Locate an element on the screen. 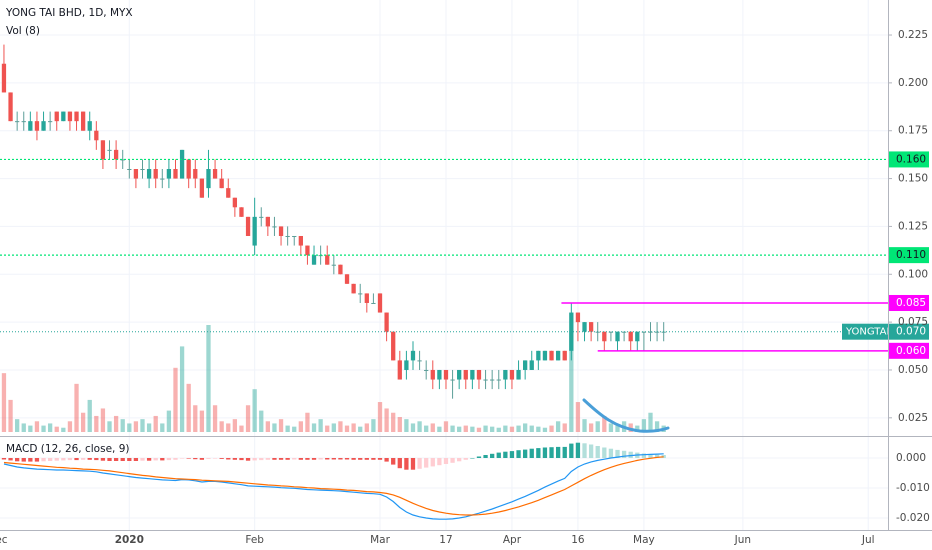 This screenshot has width=932, height=550. symbol-label: YONGTAI is located at coordinates (867, 332).